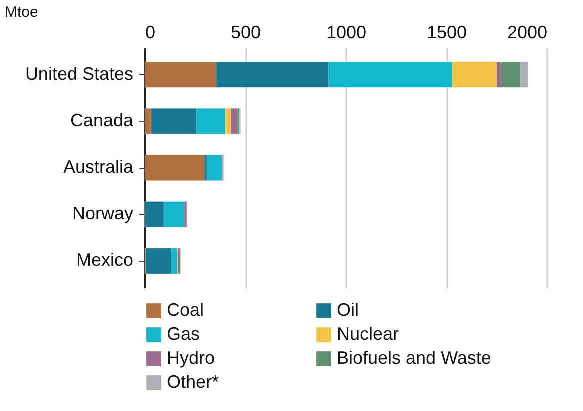 Image resolution: width=583 pixels, height=411 pixels. I want to click on x-tick-label: 1500, so click(447, 32).